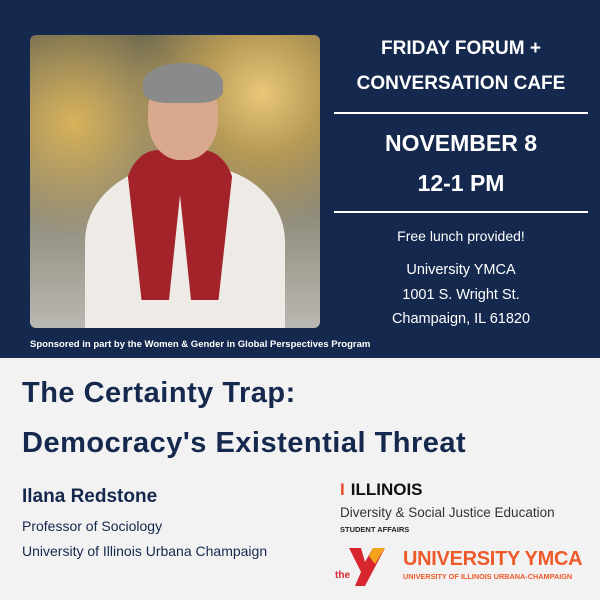  I want to click on talk-title-line1: The Certainty Trap:, so click(159, 393).